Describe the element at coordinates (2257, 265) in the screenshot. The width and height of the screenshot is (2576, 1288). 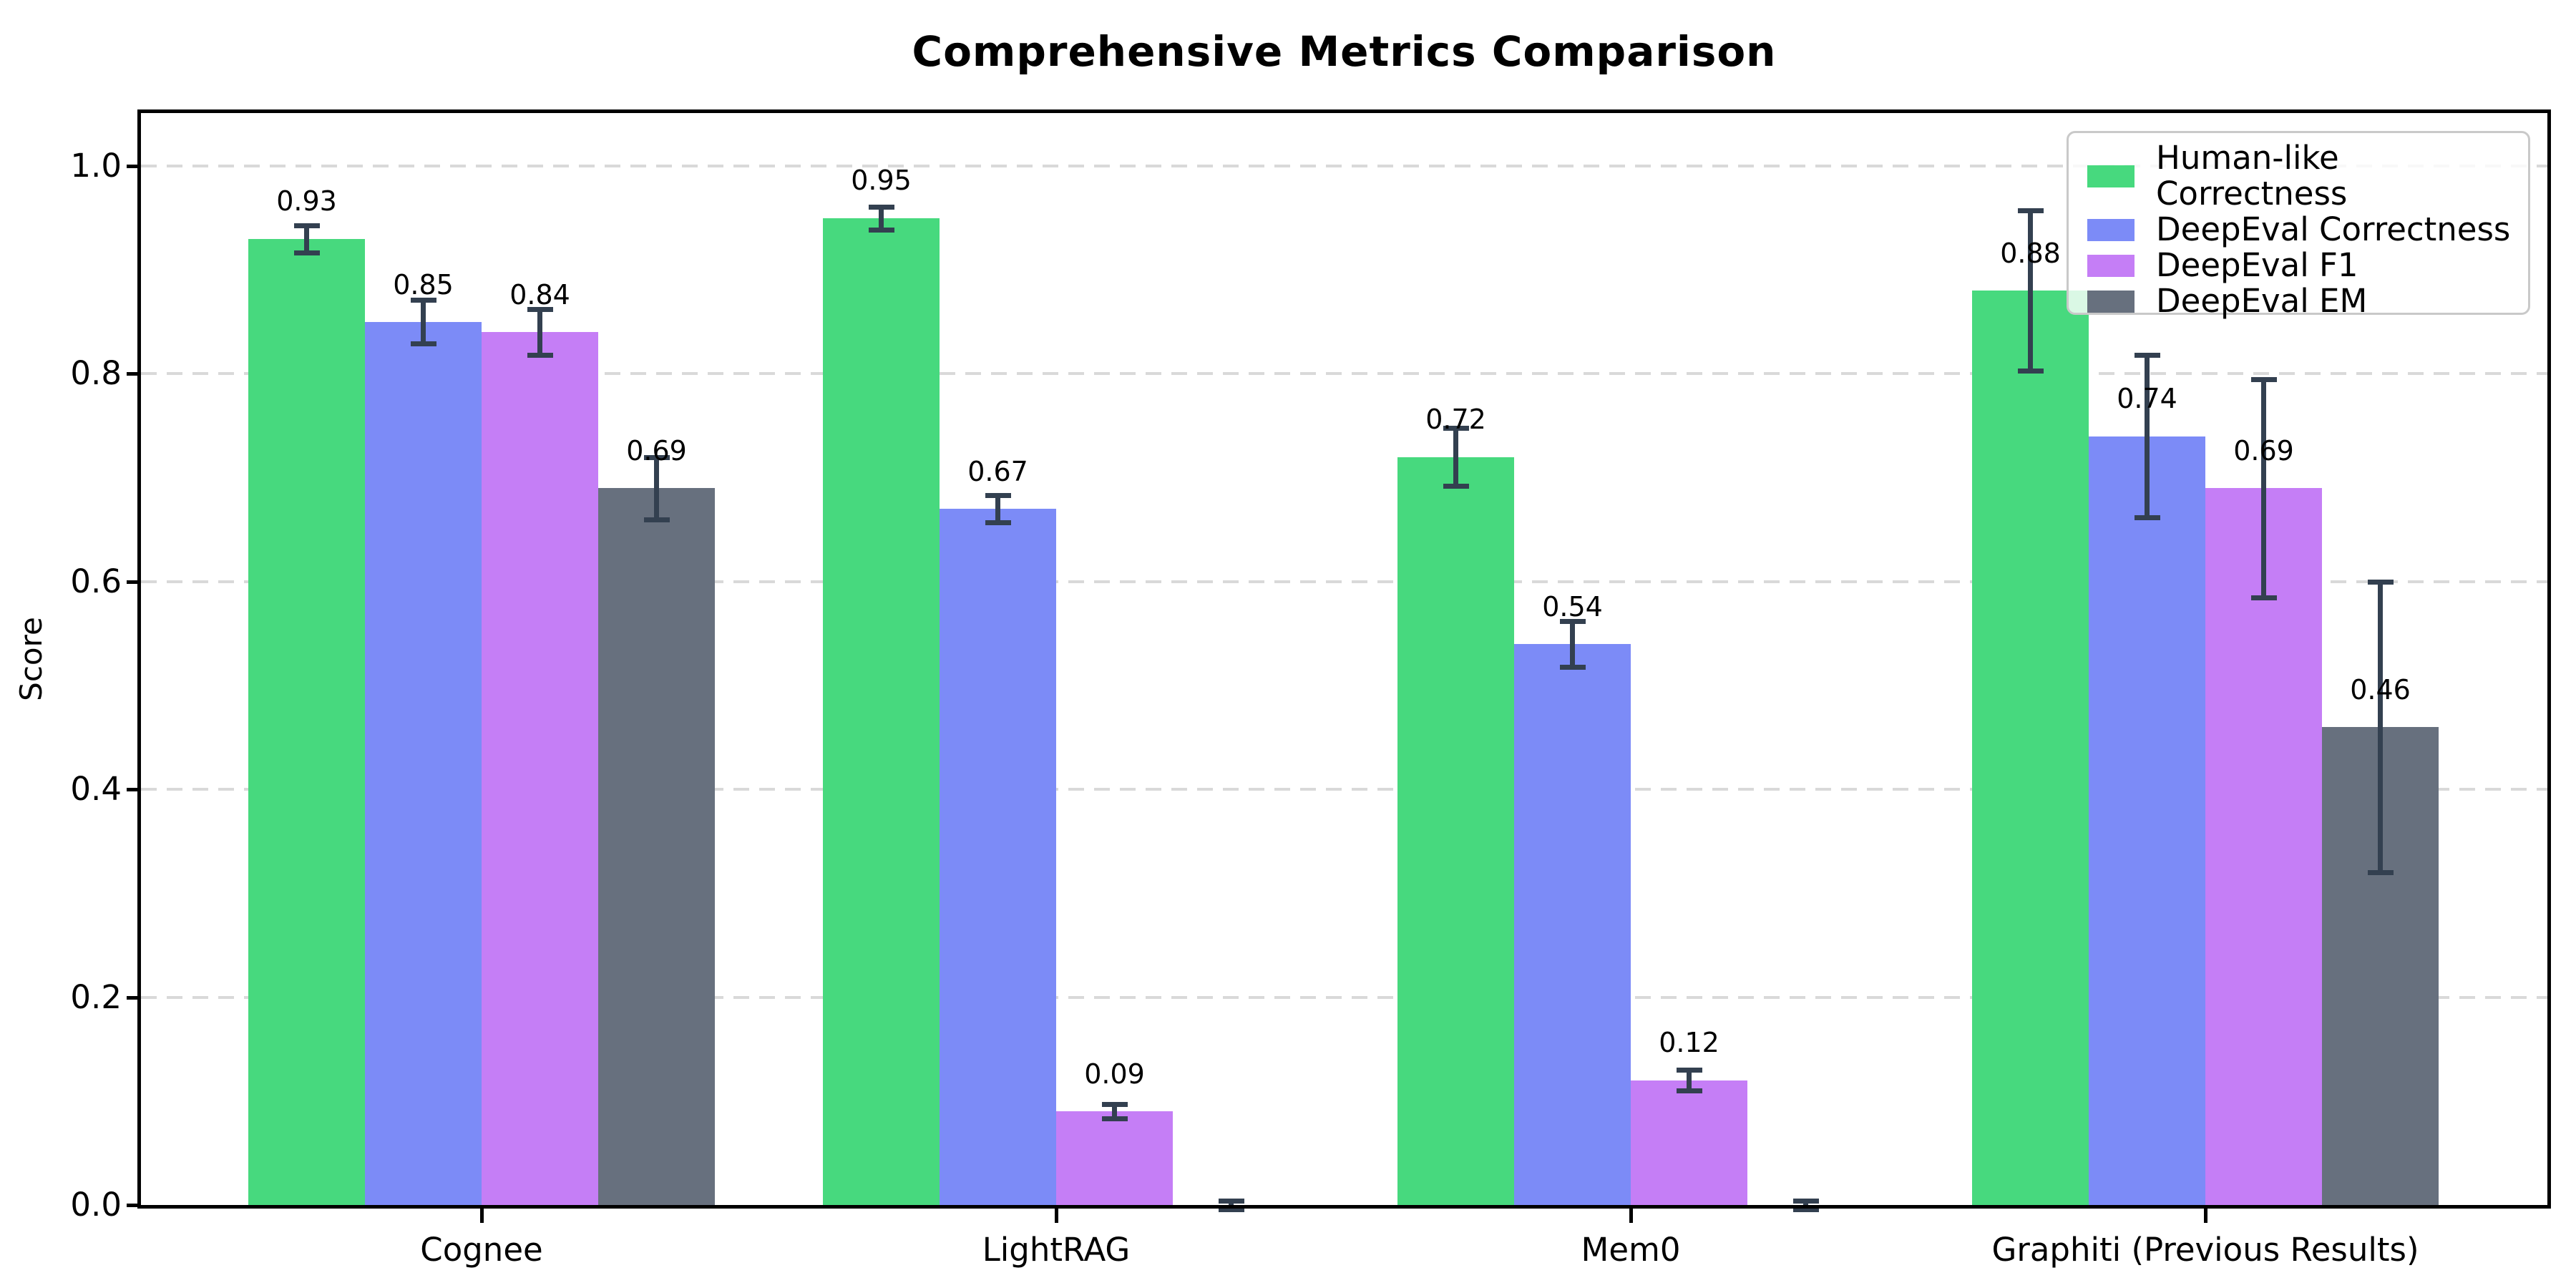
I see `legend-label: DeepEval F1` at that location.